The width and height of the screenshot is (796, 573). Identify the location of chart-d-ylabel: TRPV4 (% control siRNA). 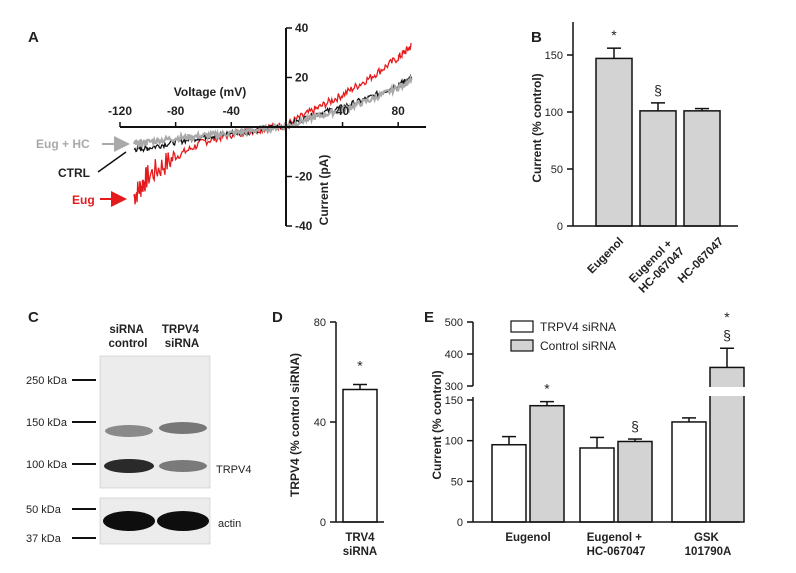
(295, 425).